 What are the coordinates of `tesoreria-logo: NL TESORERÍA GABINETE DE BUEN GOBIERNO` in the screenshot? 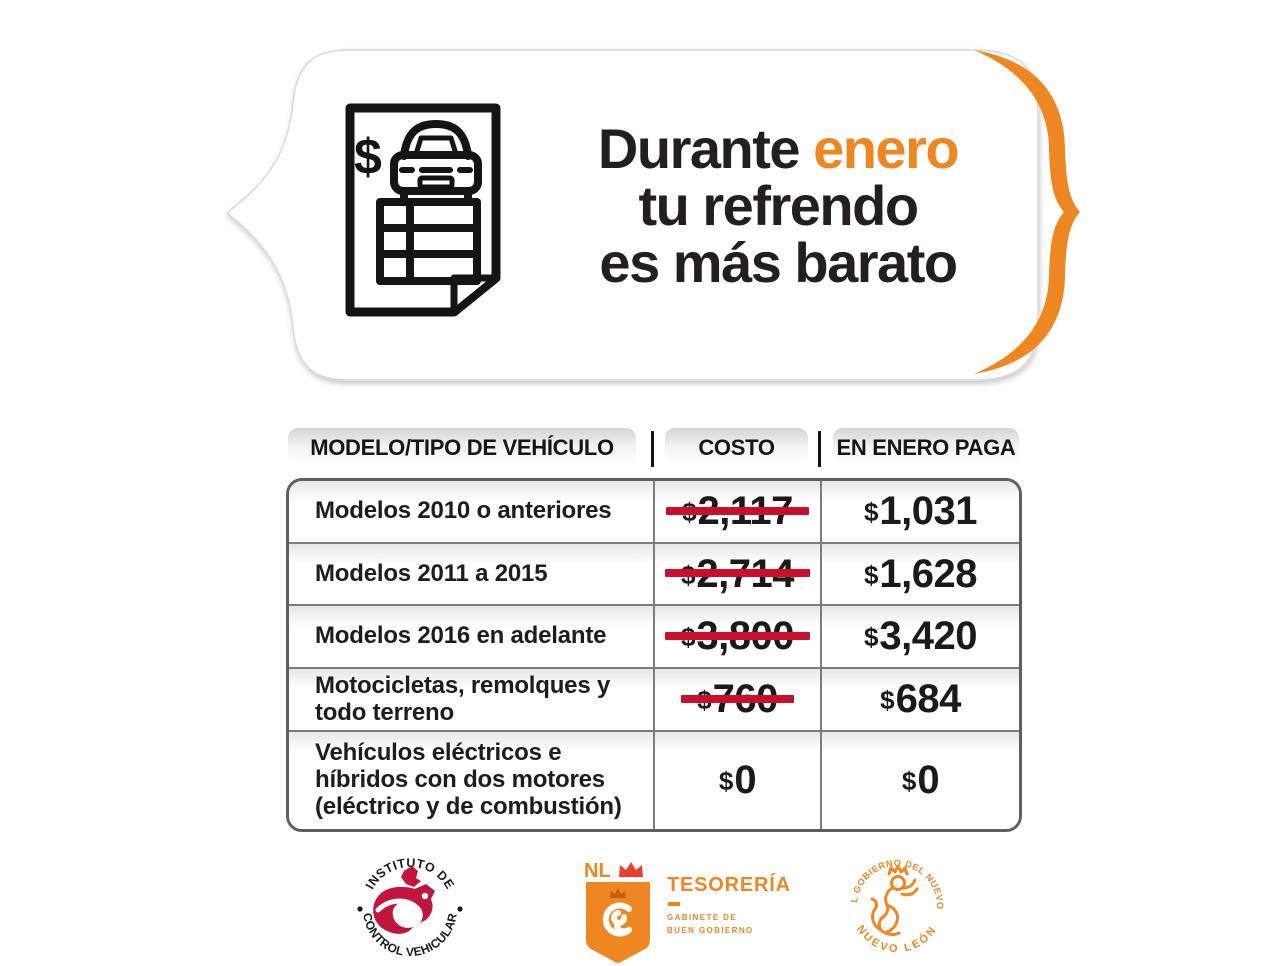 It's located at (687, 913).